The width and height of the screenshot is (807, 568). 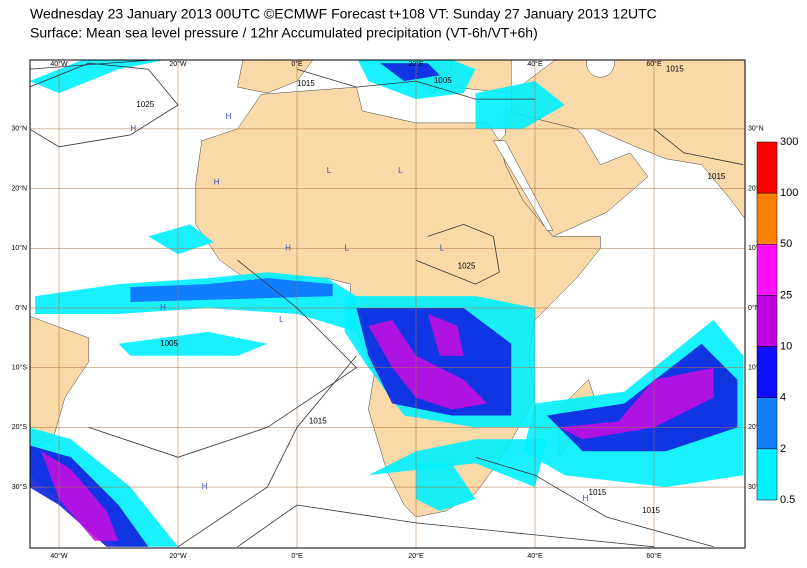 I want to click on caspian-sea, so click(x=600, y=69).